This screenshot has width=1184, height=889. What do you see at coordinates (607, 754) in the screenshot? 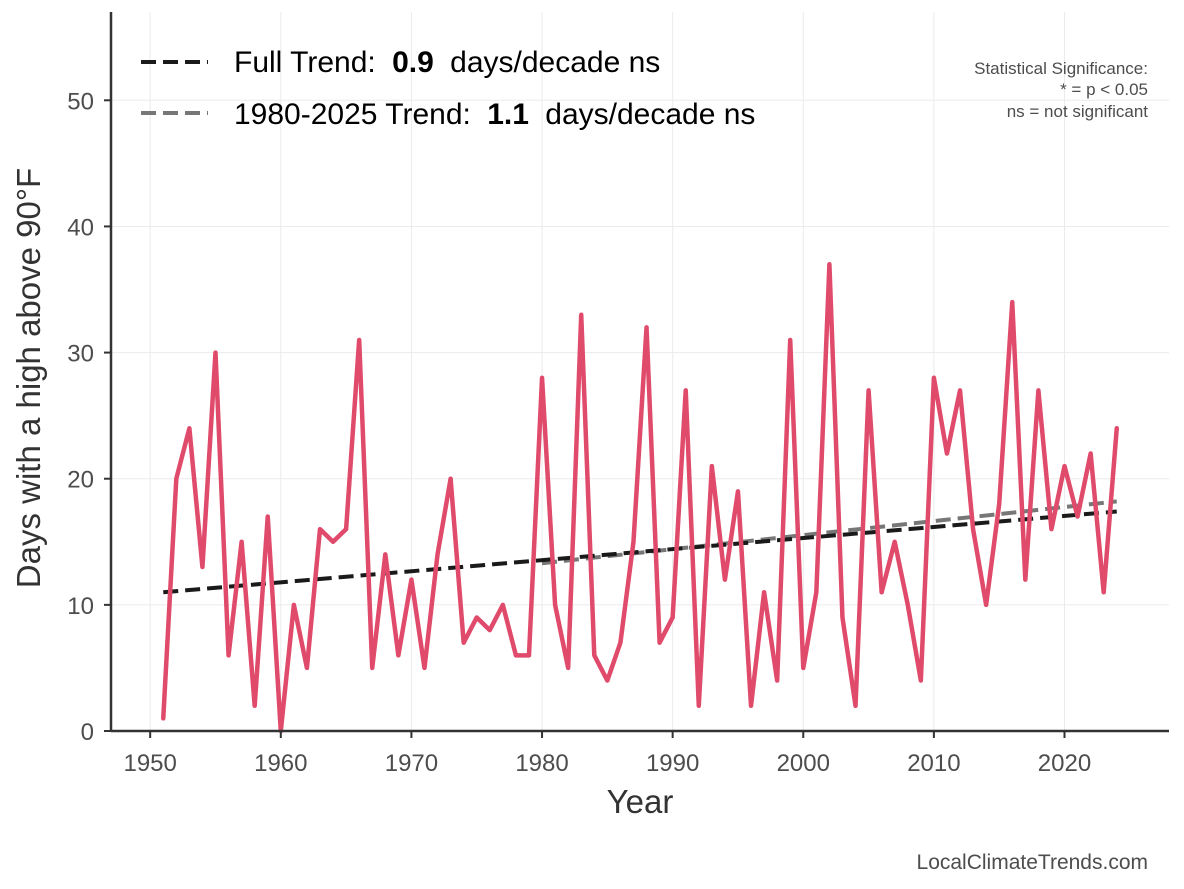
I see `x-ticks: 1950 1960 1970 1980 1990 2000 2010 2020` at bounding box center [607, 754].